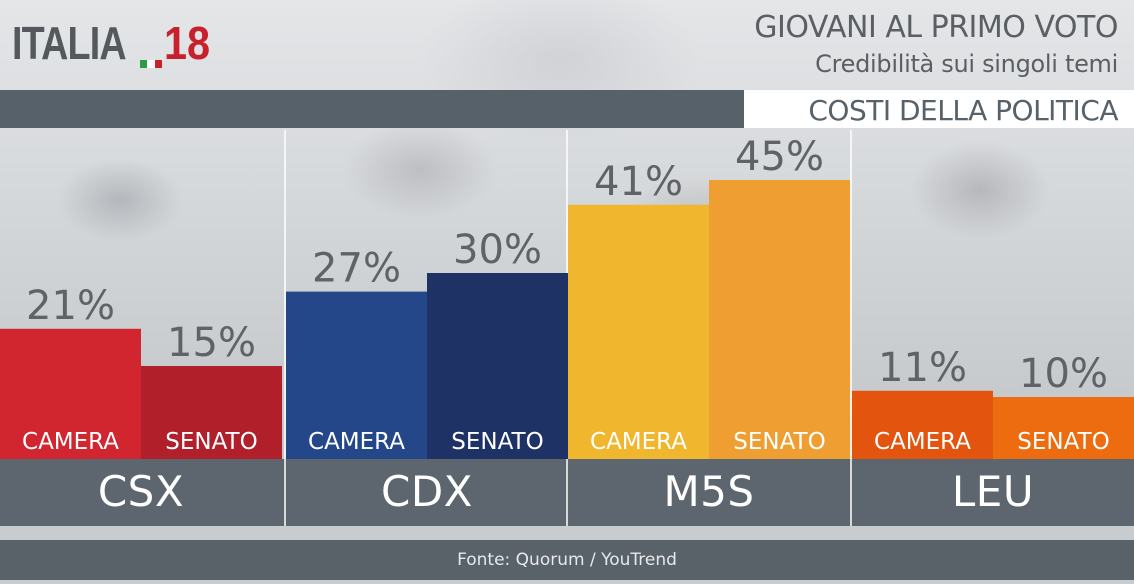 The image size is (1134, 584). Describe the element at coordinates (151, 64) in the screenshot. I see `italian-flag-icon` at that location.